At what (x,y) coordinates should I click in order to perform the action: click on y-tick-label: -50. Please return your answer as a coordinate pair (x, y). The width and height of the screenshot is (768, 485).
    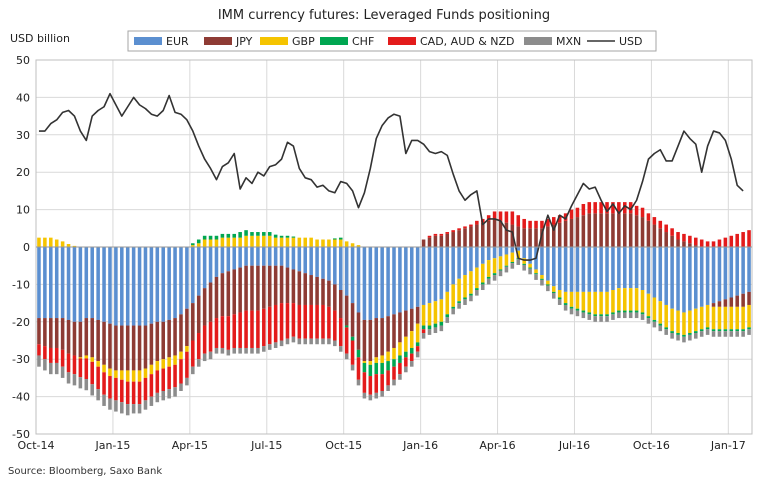
    Looking at the image, I should click on (21, 434).